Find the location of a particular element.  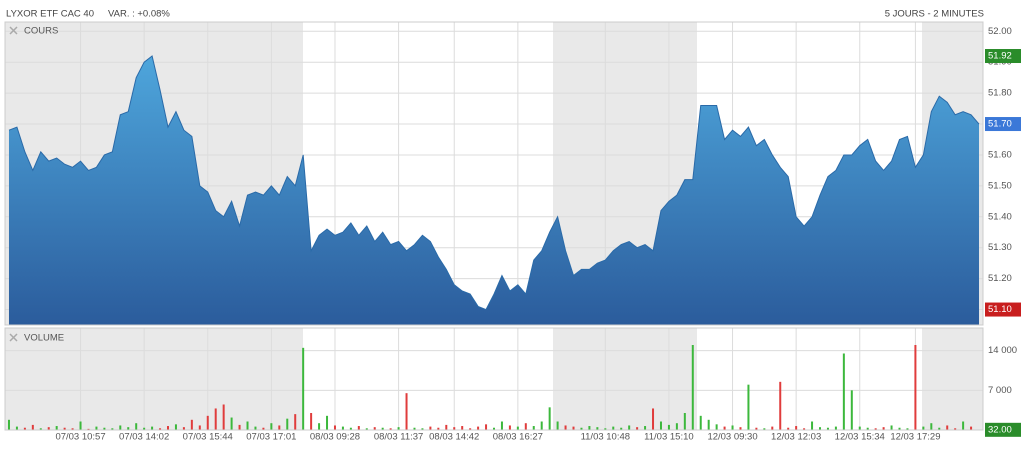

period: 5 JOURS - 2 MINUTES is located at coordinates (934, 14).